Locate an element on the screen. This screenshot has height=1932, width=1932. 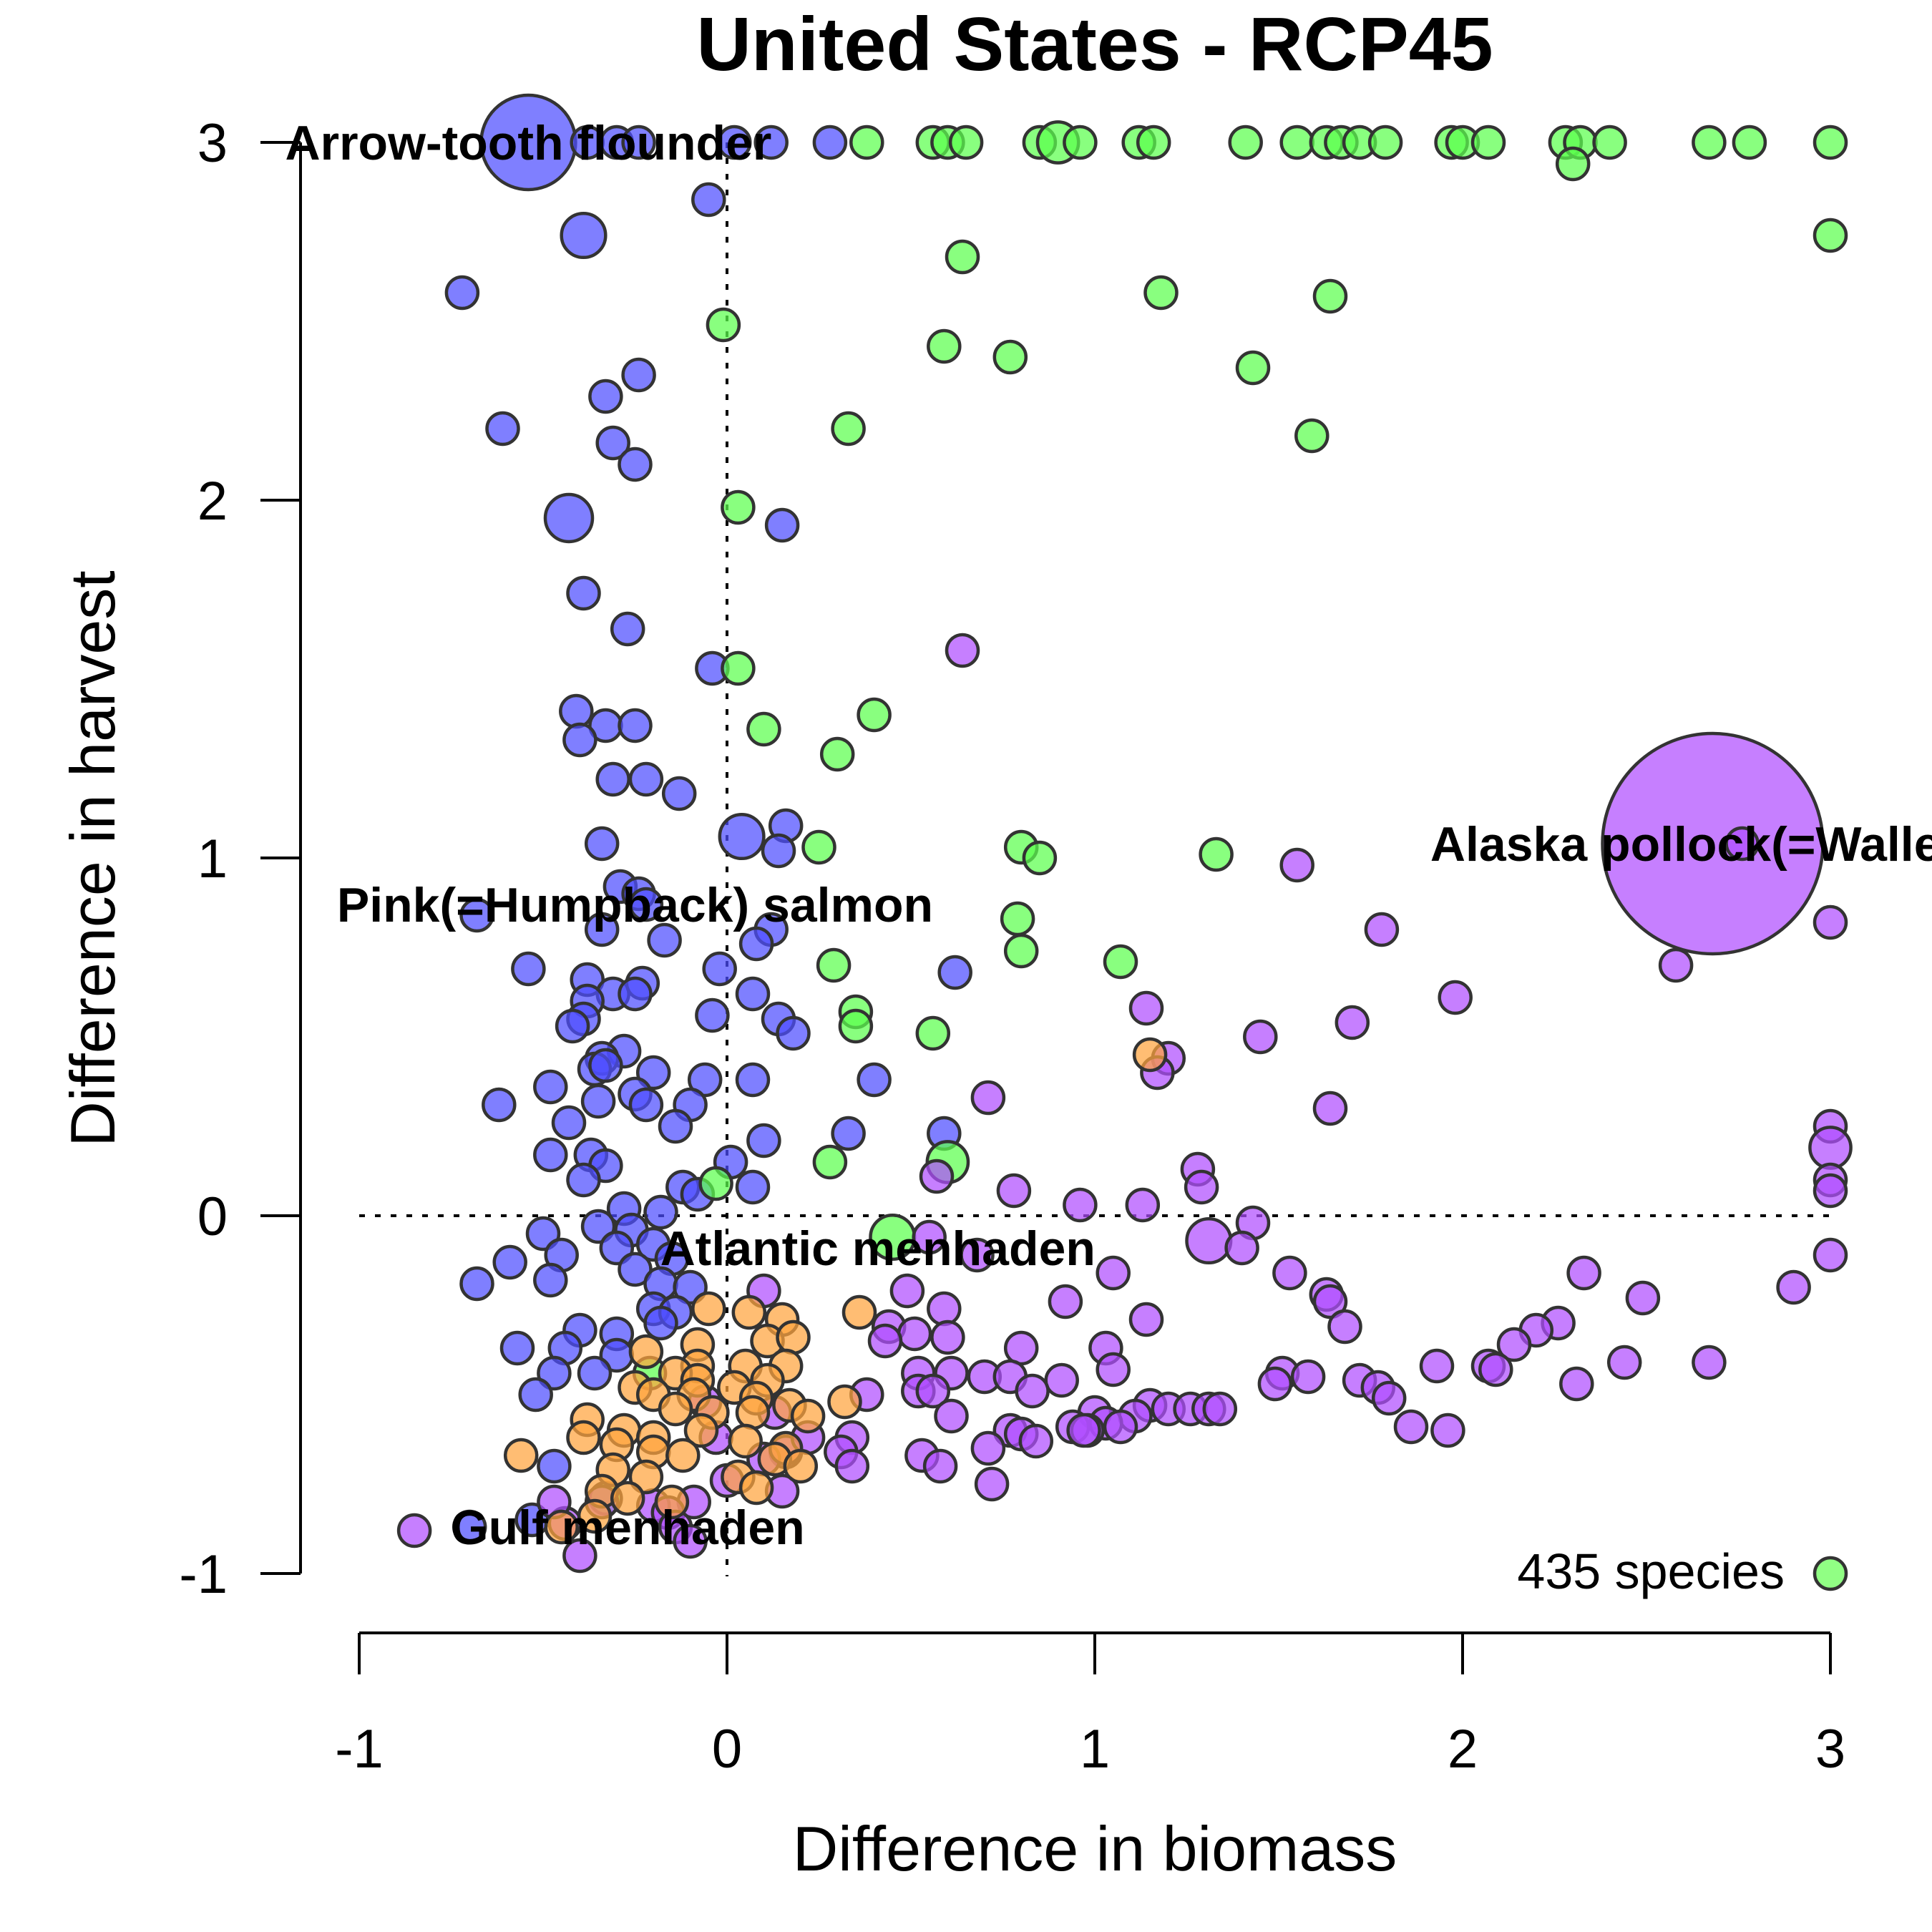
chart-title: United States - RCP45 is located at coordinates (1094, 44).